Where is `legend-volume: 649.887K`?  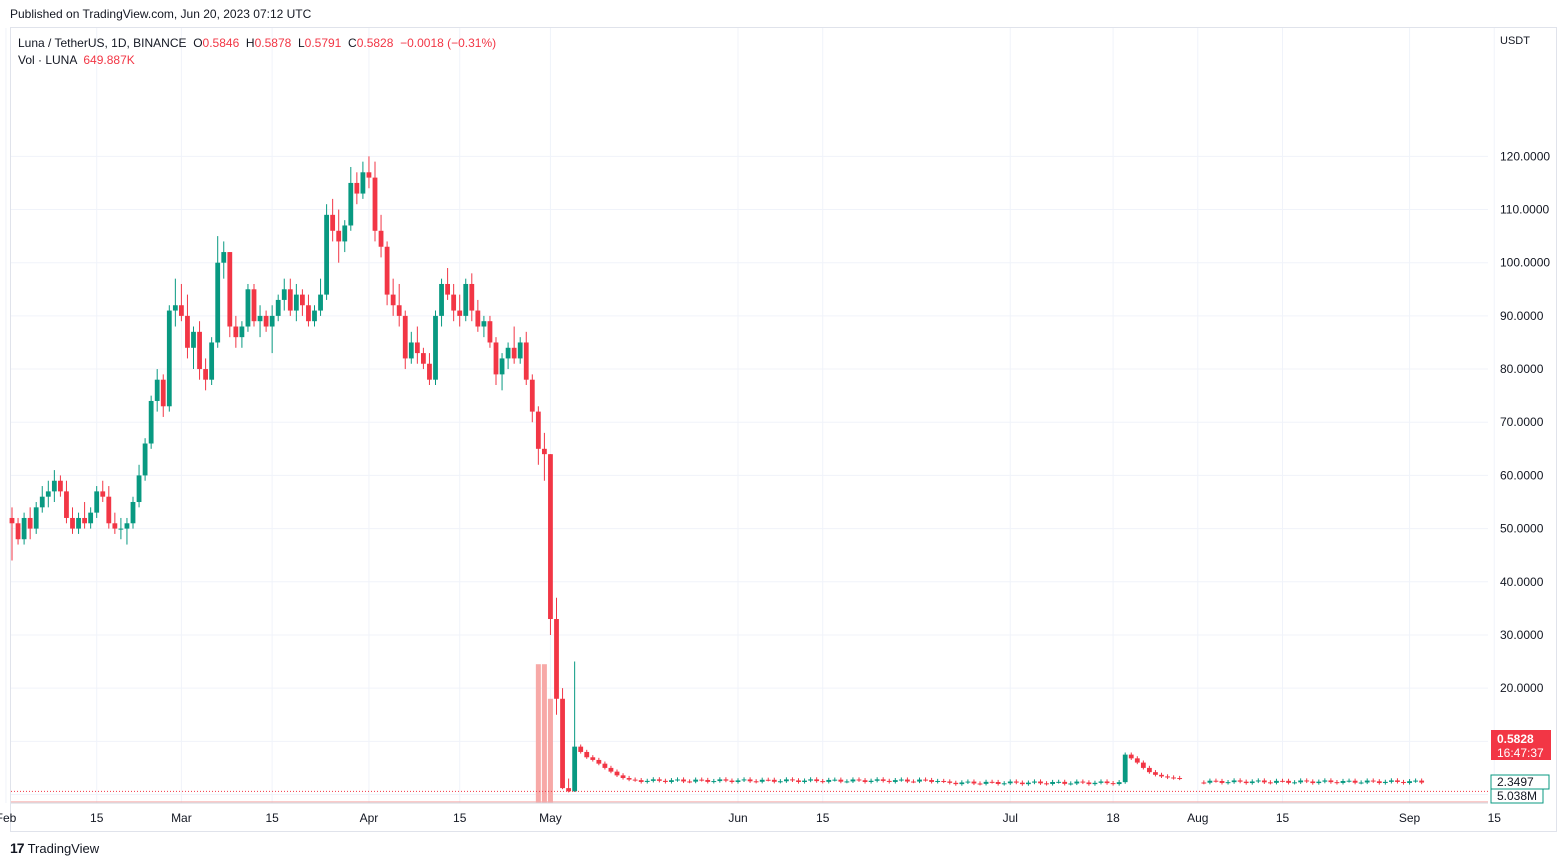 legend-volume: 649.887K is located at coordinates (109, 60).